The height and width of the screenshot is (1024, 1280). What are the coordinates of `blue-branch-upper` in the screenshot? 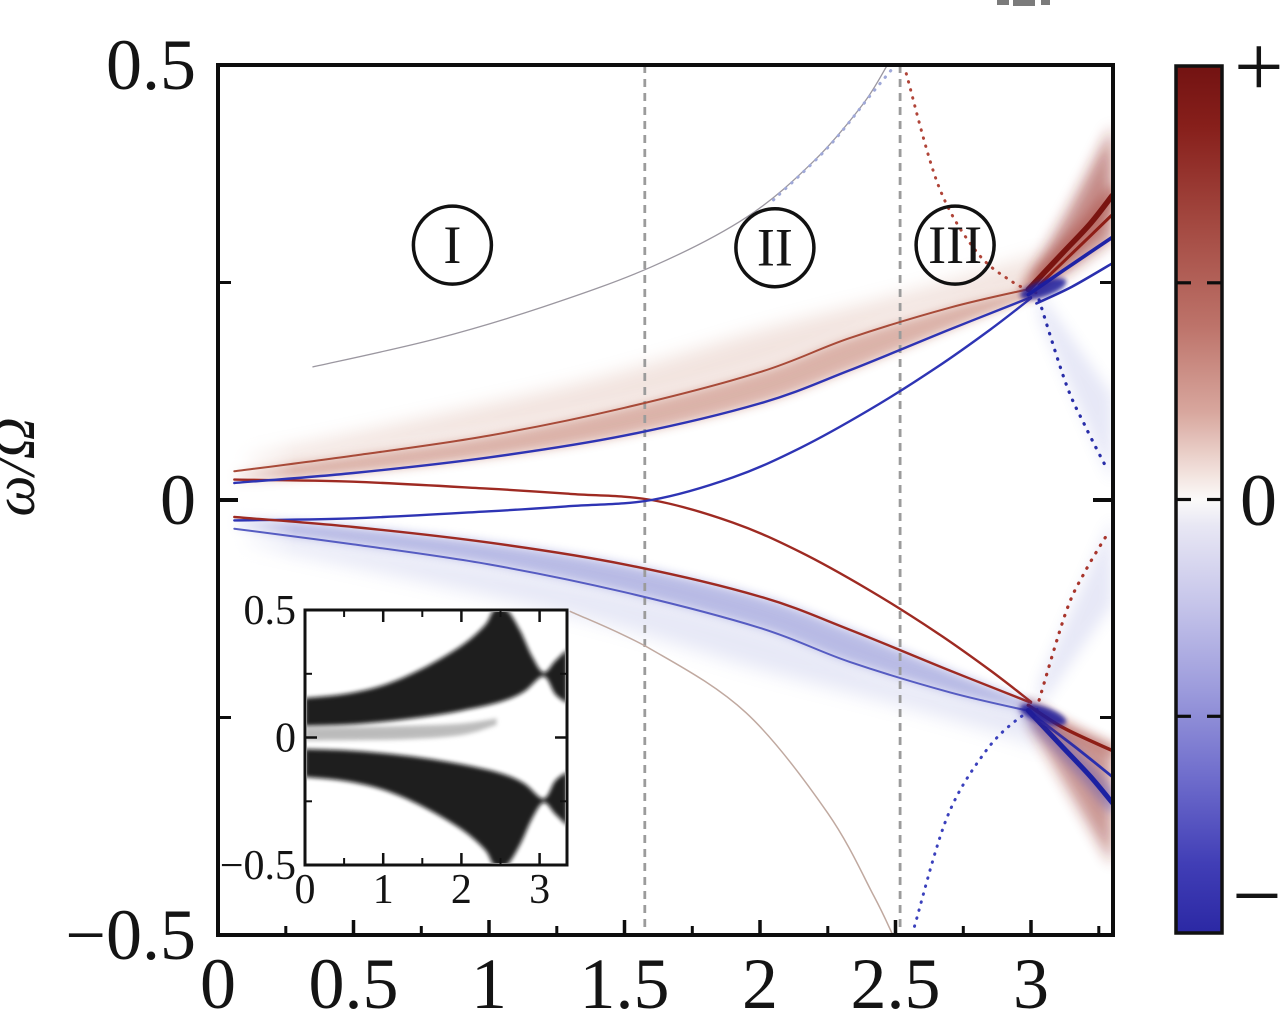 It's located at (633, 390).